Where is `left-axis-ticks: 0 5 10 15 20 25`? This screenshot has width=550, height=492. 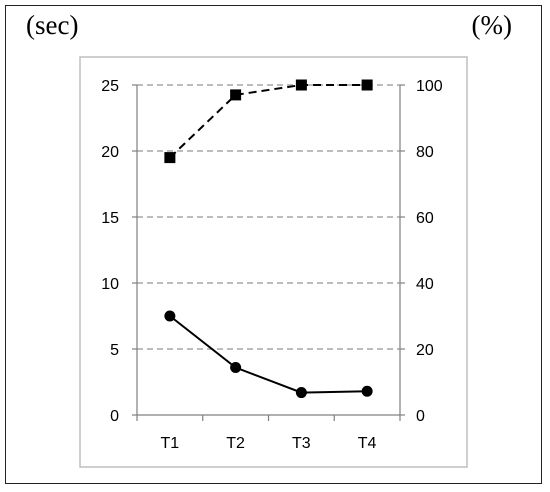 left-axis-ticks: 0 5 10 15 20 25 is located at coordinates (110, 251).